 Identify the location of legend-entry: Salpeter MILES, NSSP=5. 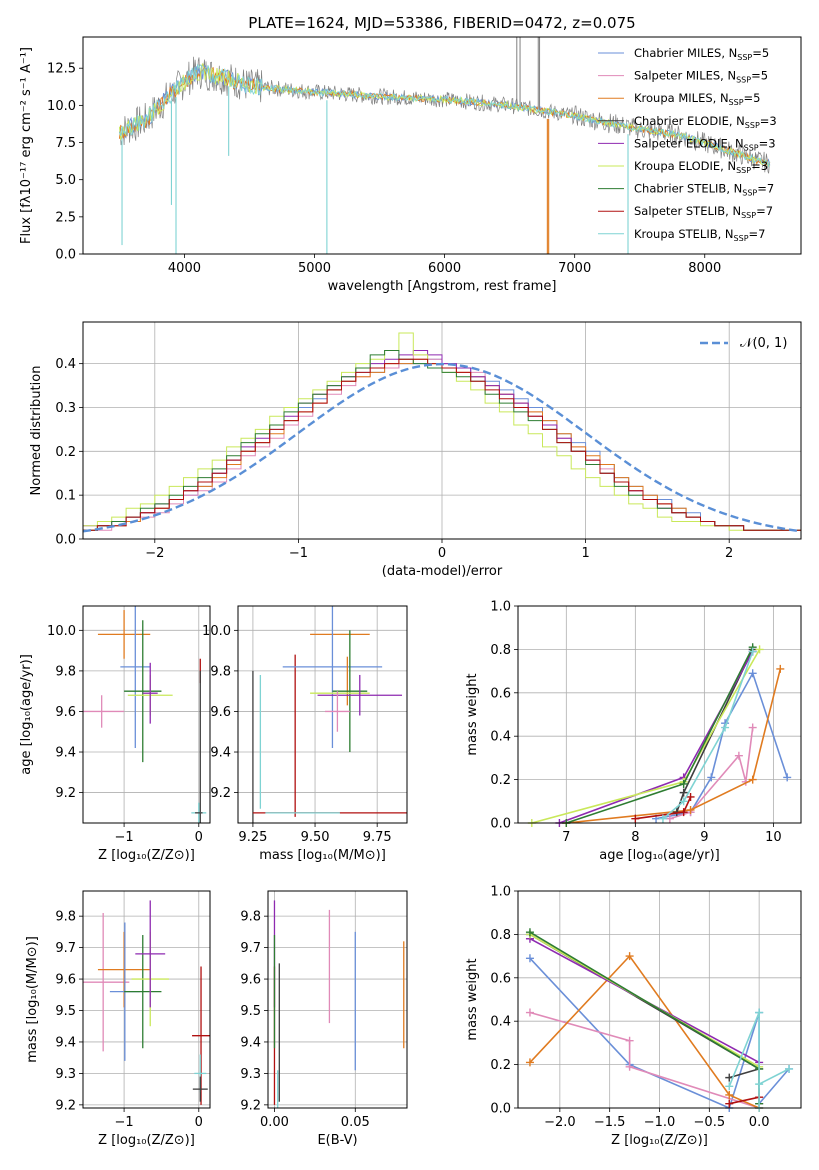
(701, 77).